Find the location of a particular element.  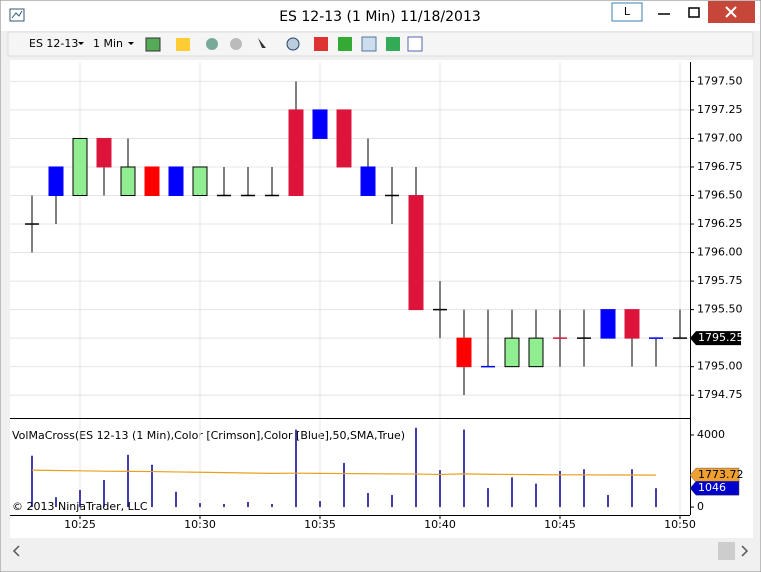

close-icon is located at coordinates (731, 12).